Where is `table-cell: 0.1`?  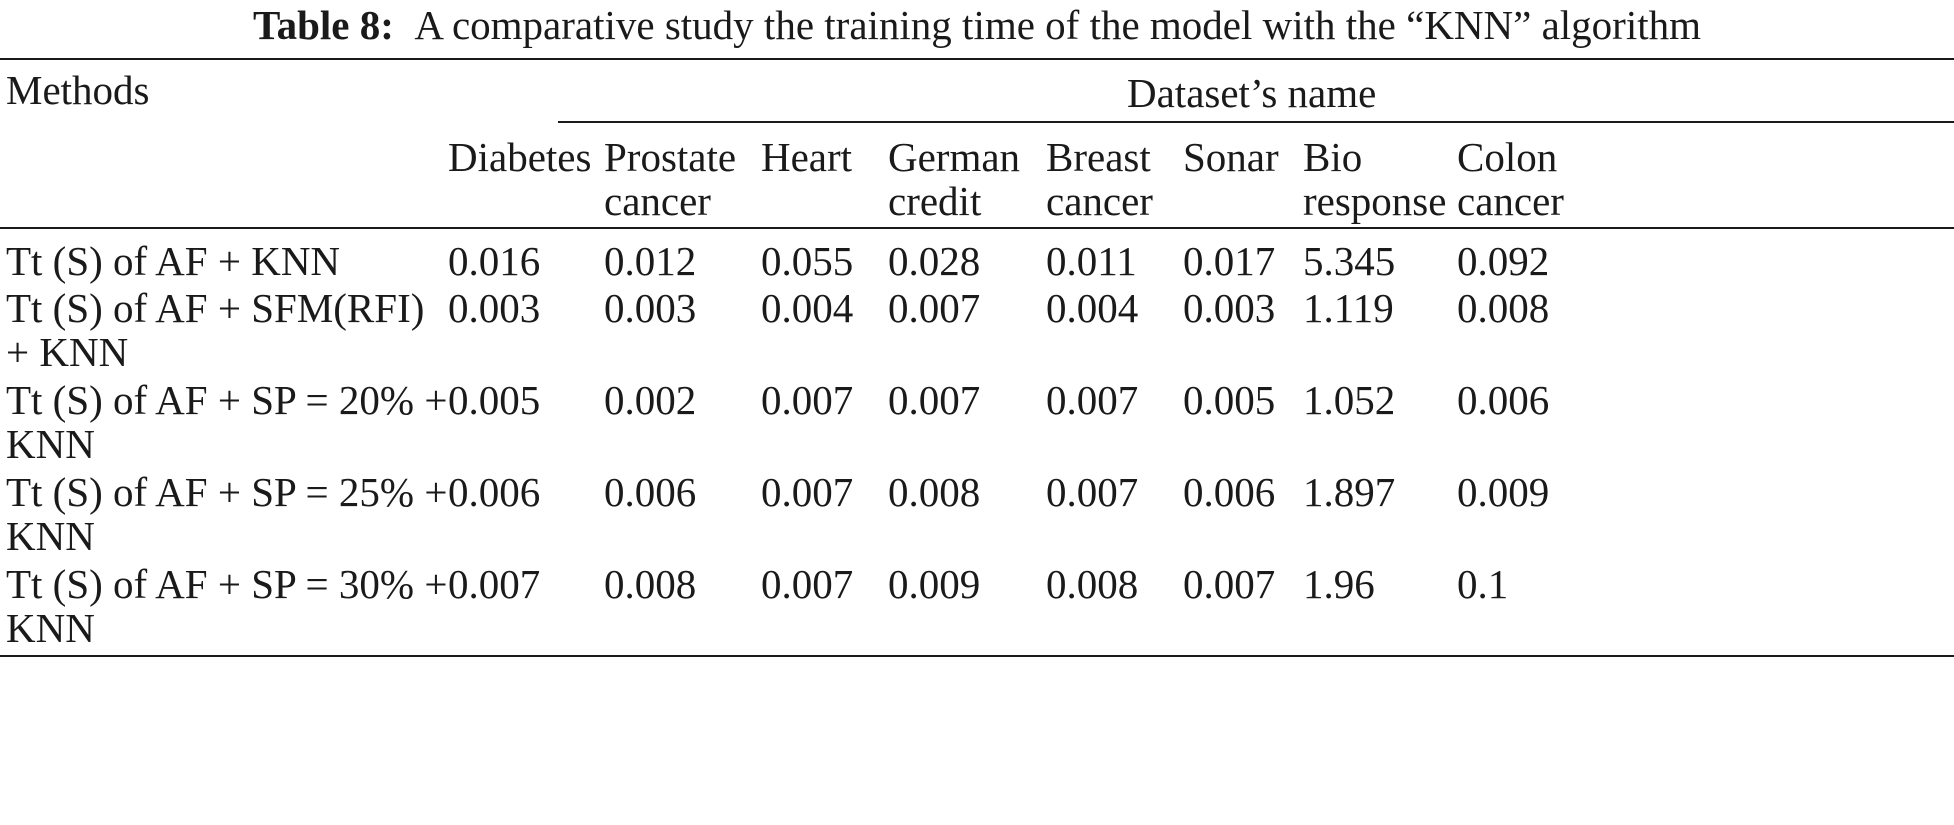 table-cell: 0.1 is located at coordinates (1483, 584).